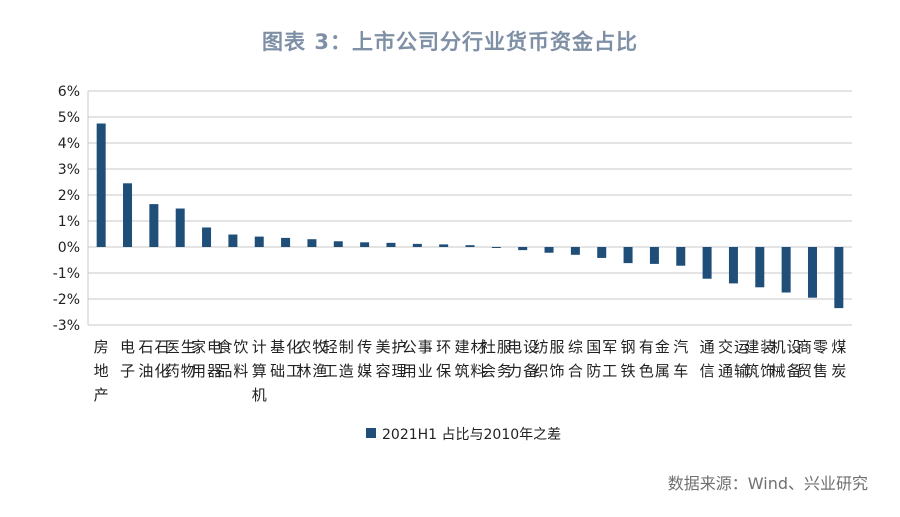 Image resolution: width=900 pixels, height=517 pixels. I want to click on x-tick-label: 电子电子, so click(127, 359).